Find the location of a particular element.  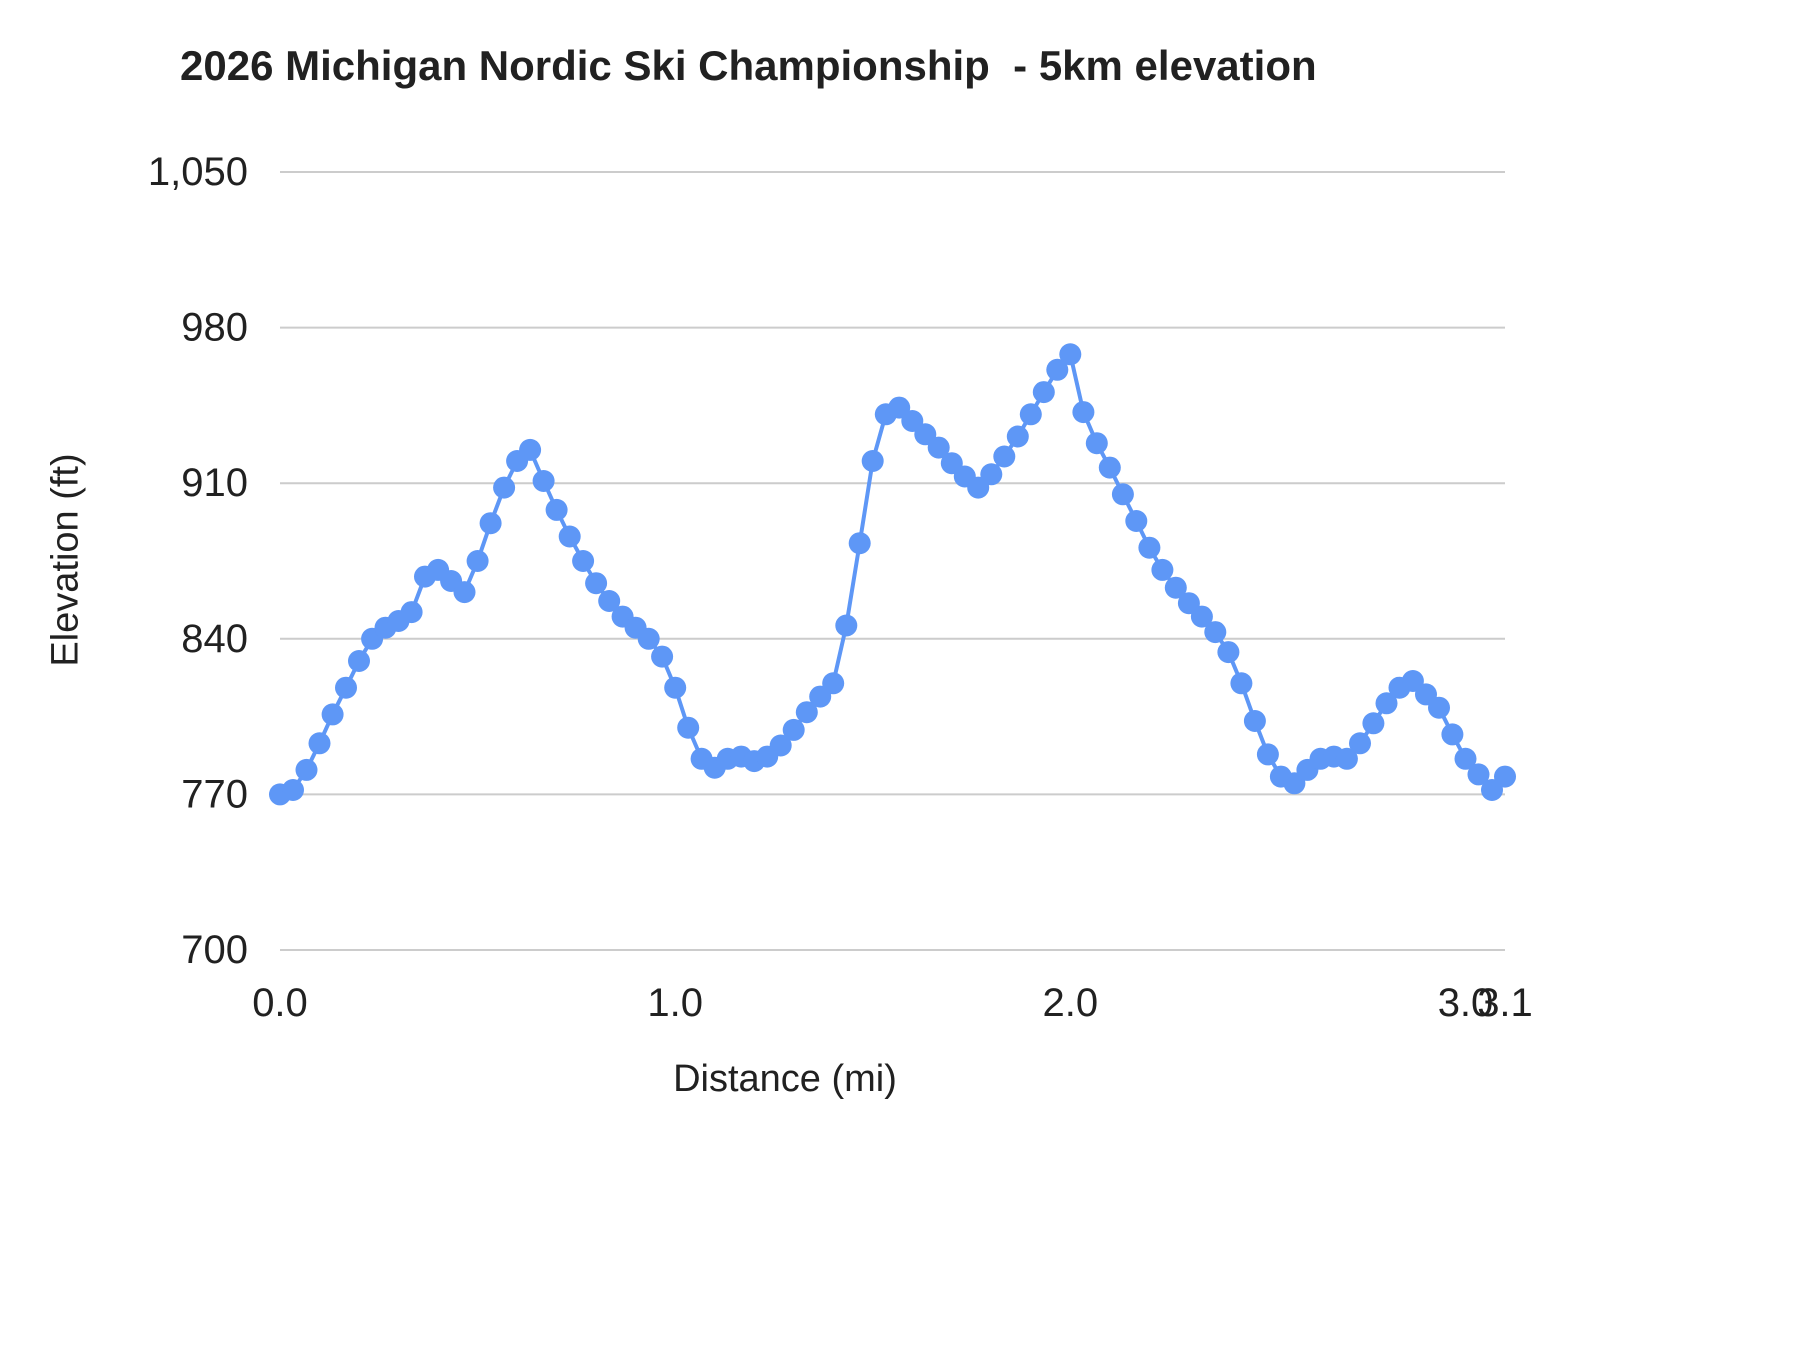

svg-text: 910 is located at coordinates (214, 483).